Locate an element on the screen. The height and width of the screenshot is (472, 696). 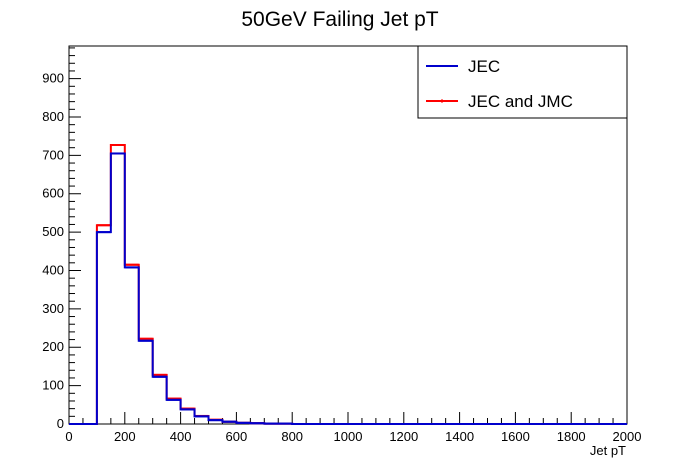
y-axis: 0 100 200 300 400 500 600 700 800 900 is located at coordinates (61, 239).